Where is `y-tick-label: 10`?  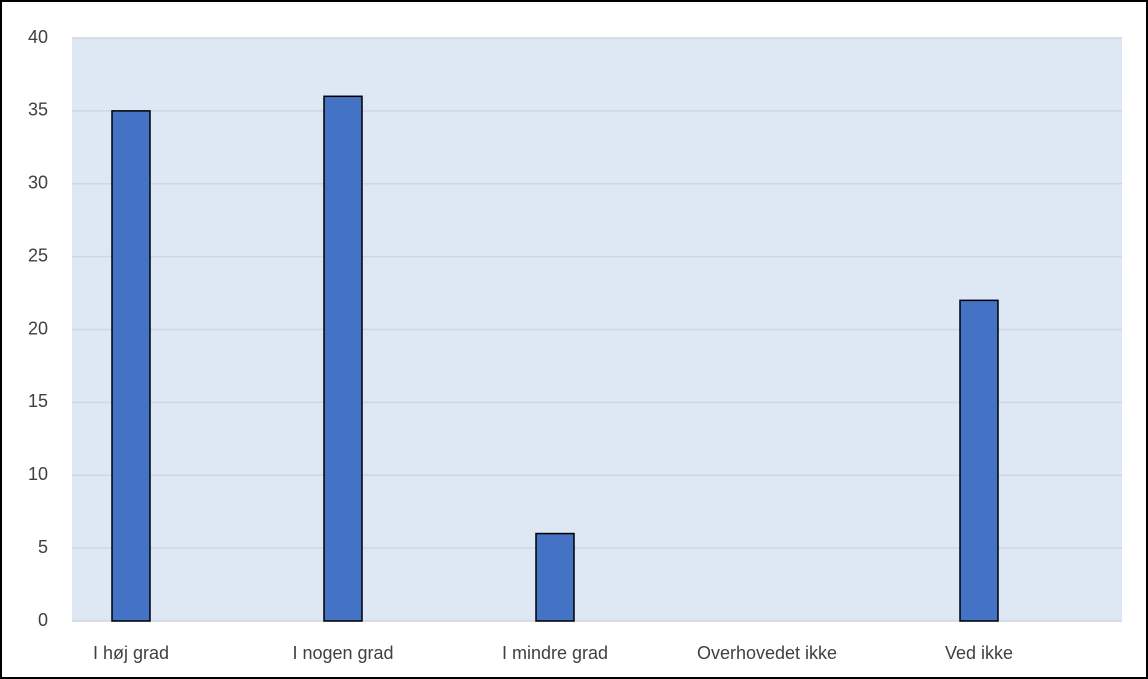 y-tick-label: 10 is located at coordinates (38, 474).